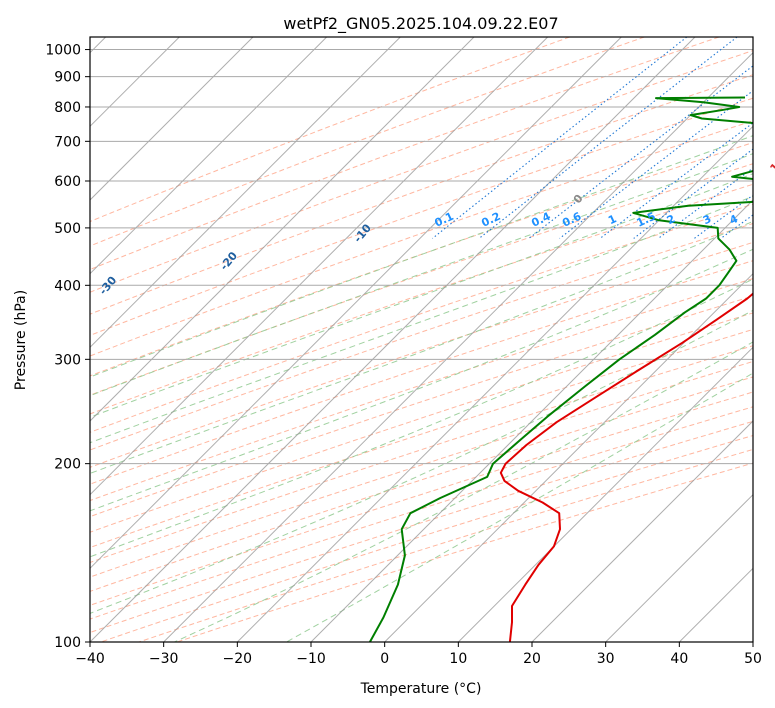 Image resolution: width=775 pixels, height=708 pixels. Describe the element at coordinates (67, 182) in the screenshot. I see `y-tick-label: 600` at that location.